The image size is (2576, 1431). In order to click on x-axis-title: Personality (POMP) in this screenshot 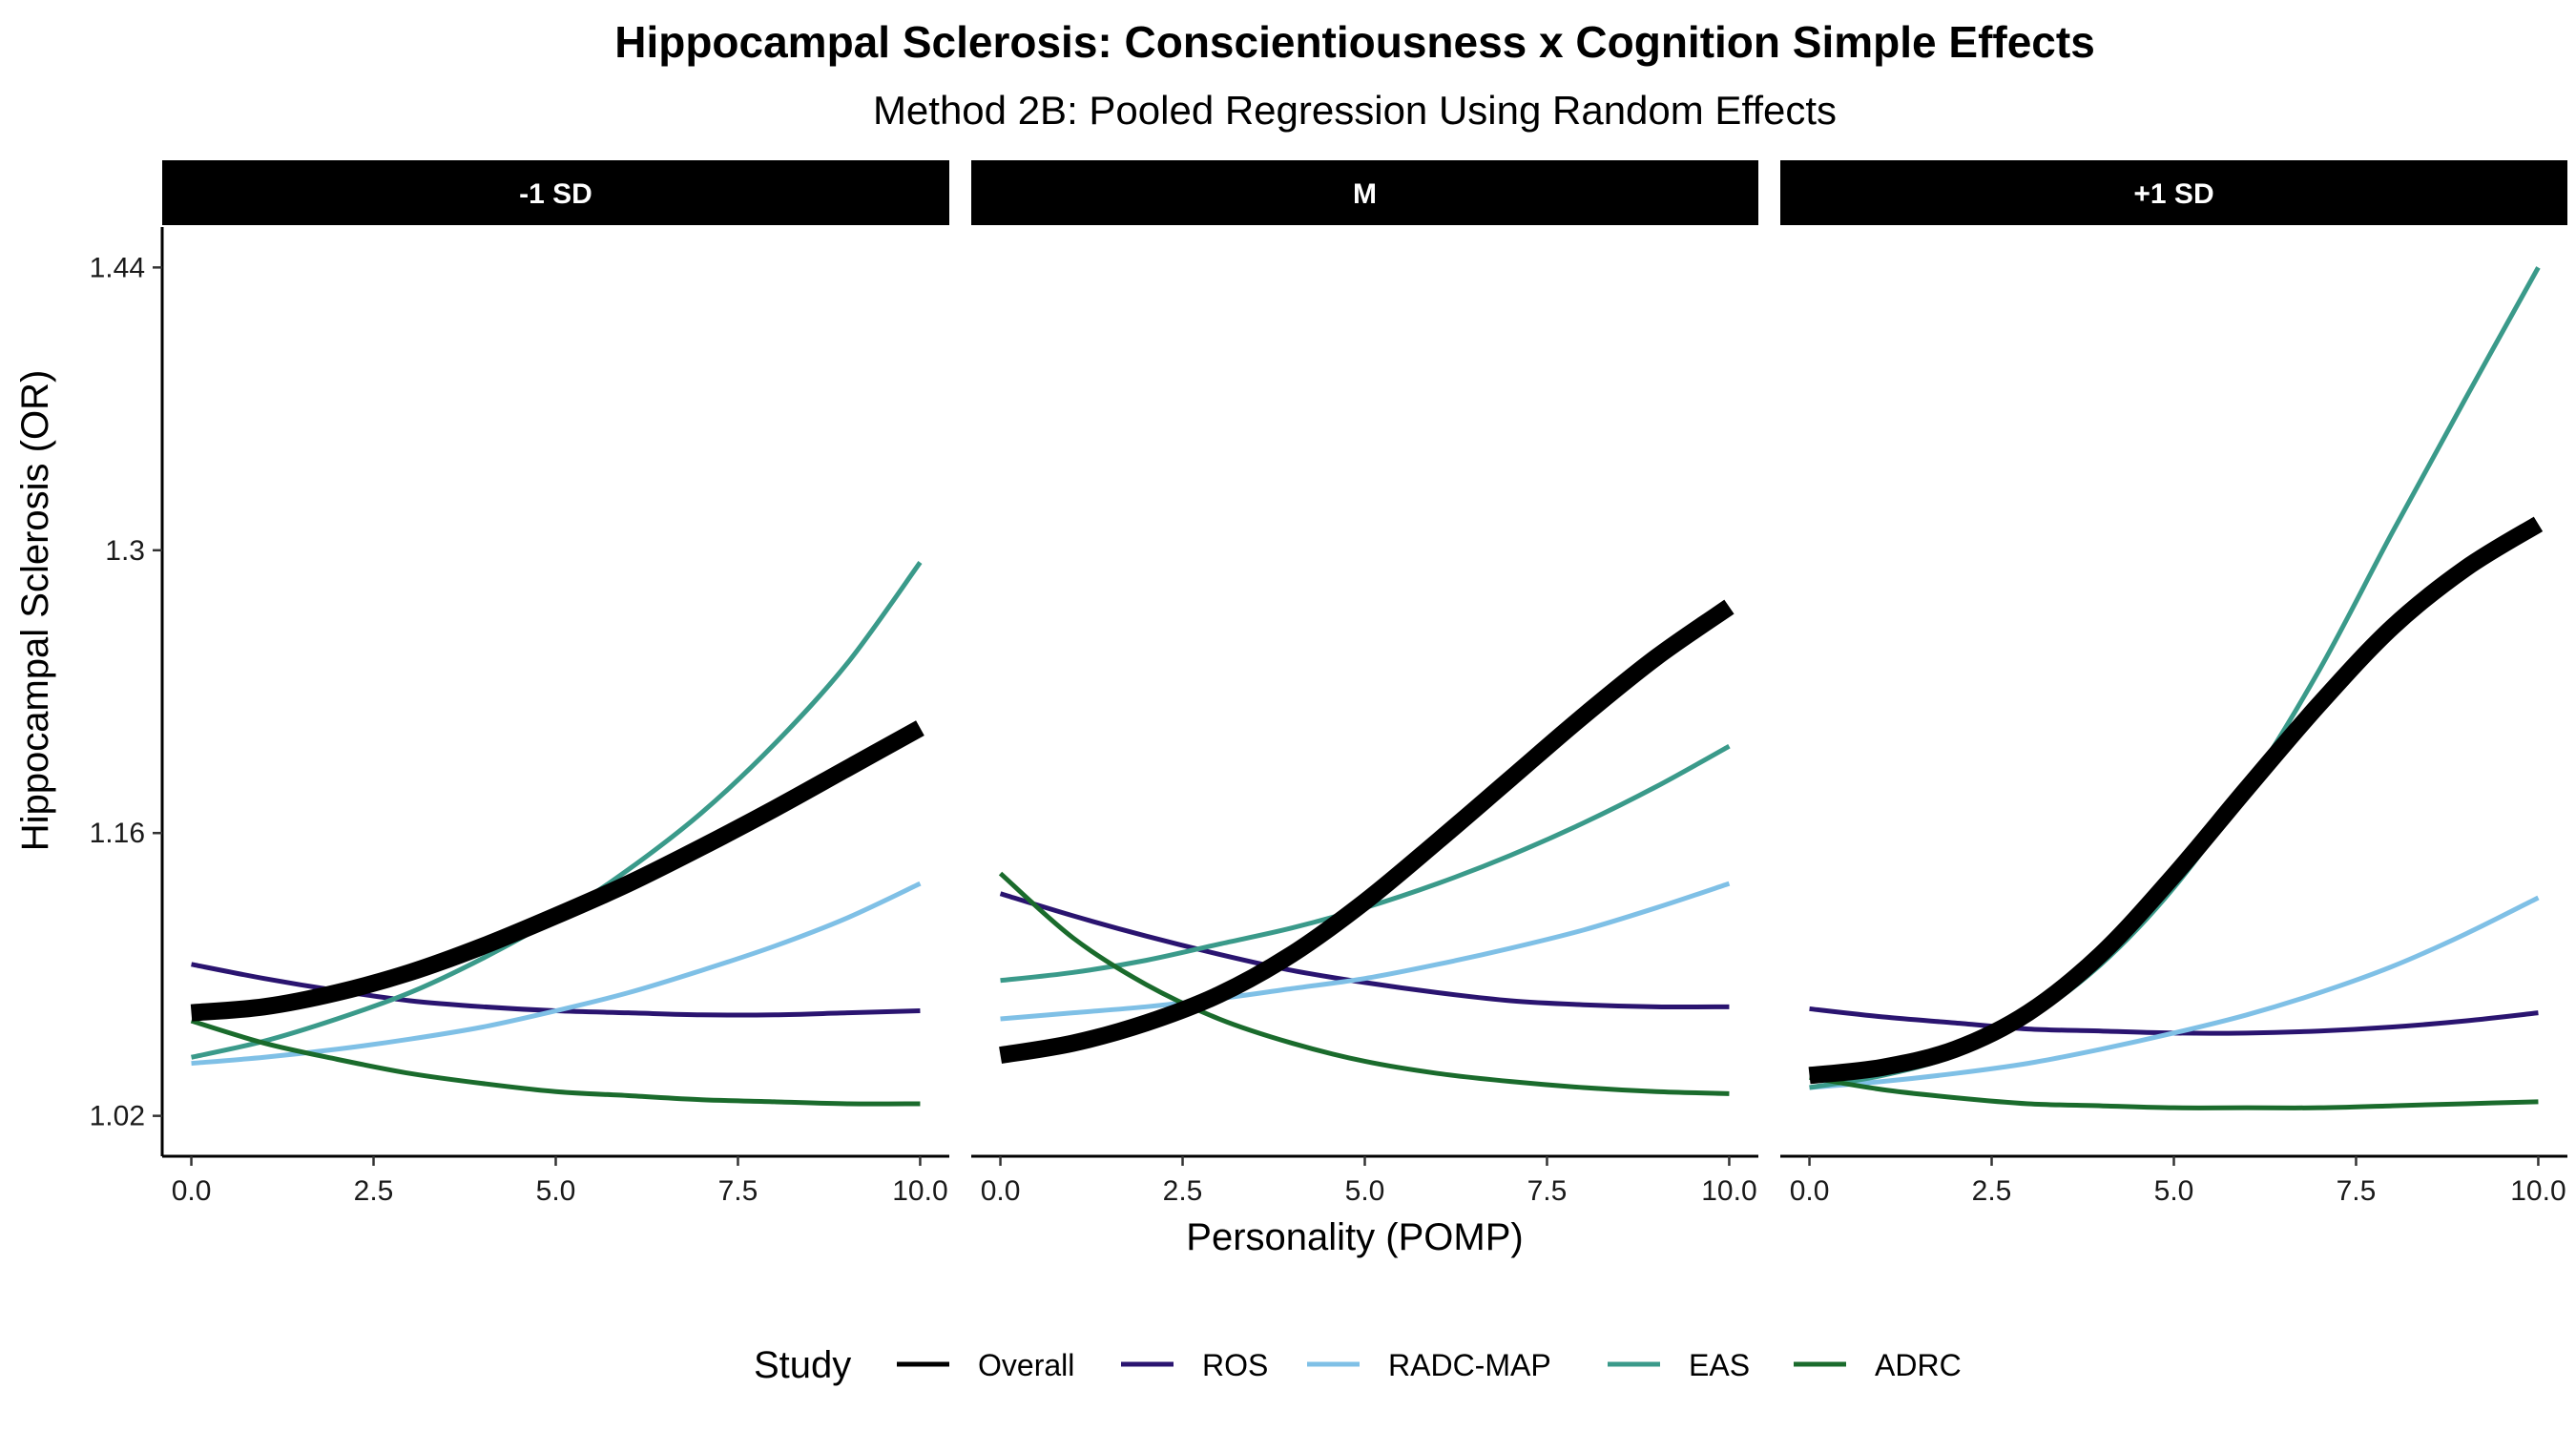, I will do `click(1354, 1237)`.